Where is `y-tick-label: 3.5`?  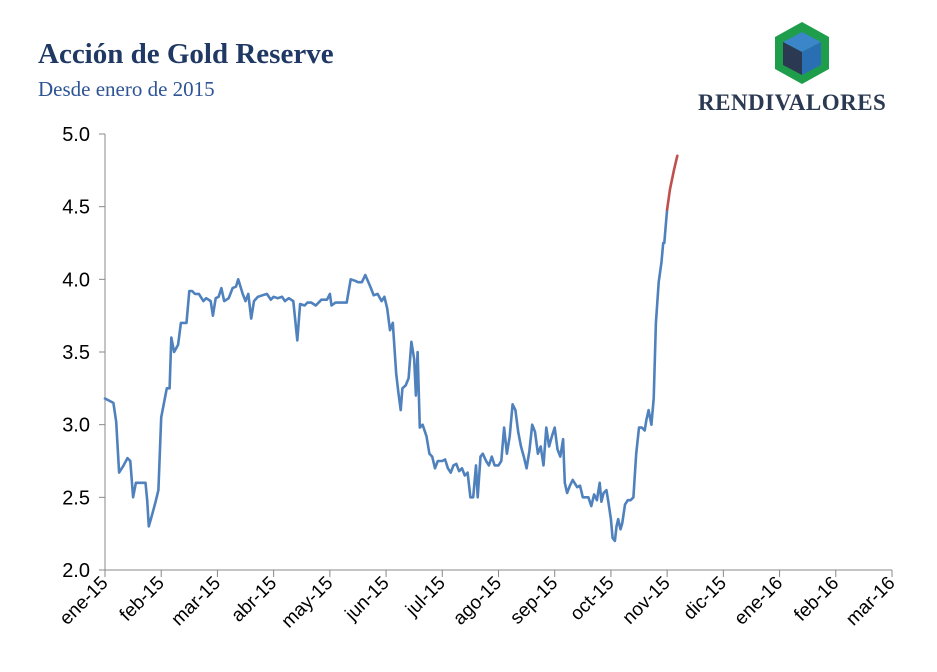
y-tick-label: 3.5 is located at coordinates (76, 353).